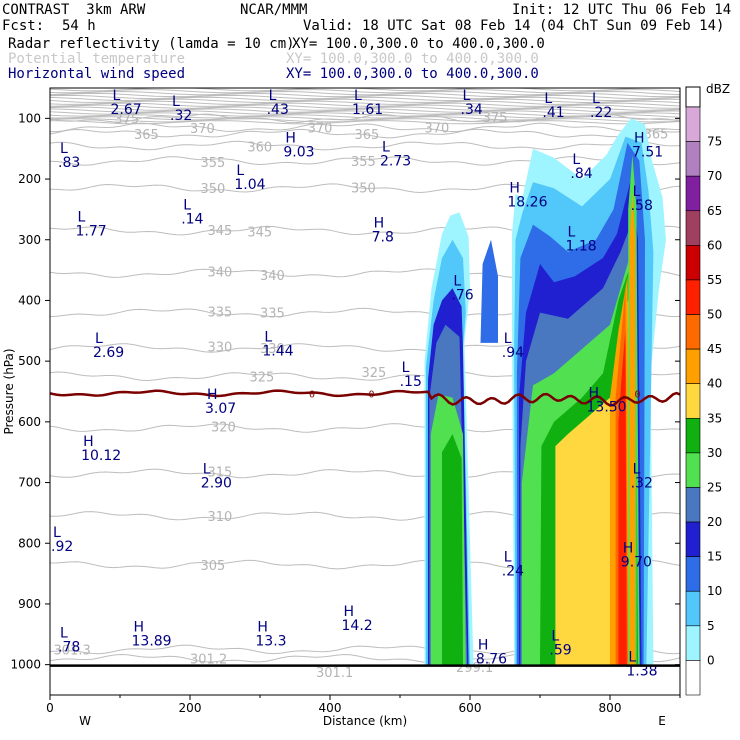 Image resolution: width=740 pixels, height=740 pixels. Describe the element at coordinates (714, 418) in the screenshot. I see `colorbar-level-label: 35` at that location.